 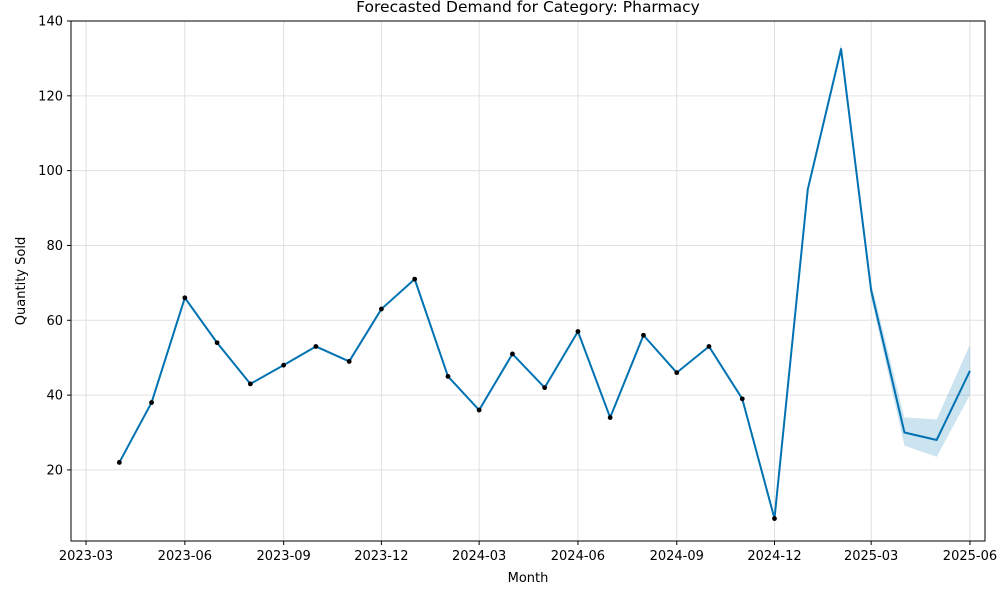 What do you see at coordinates (677, 556) in the screenshot?
I see `x-tick-label: 2024-09` at bounding box center [677, 556].